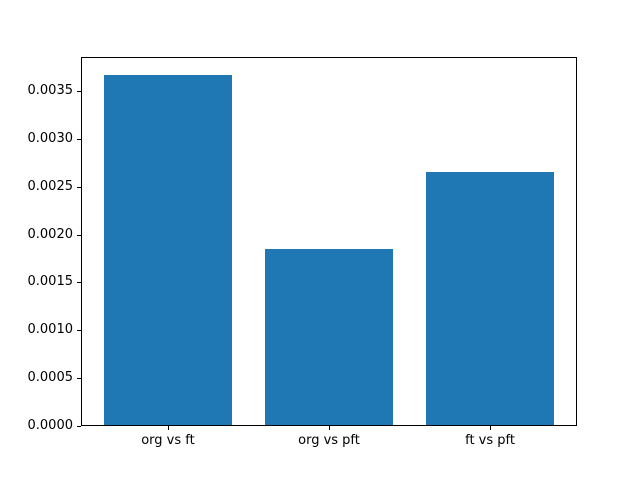 The width and height of the screenshot is (640, 480). Describe the element at coordinates (329, 337) in the screenshot. I see `bar-org-vs-pft` at that location.